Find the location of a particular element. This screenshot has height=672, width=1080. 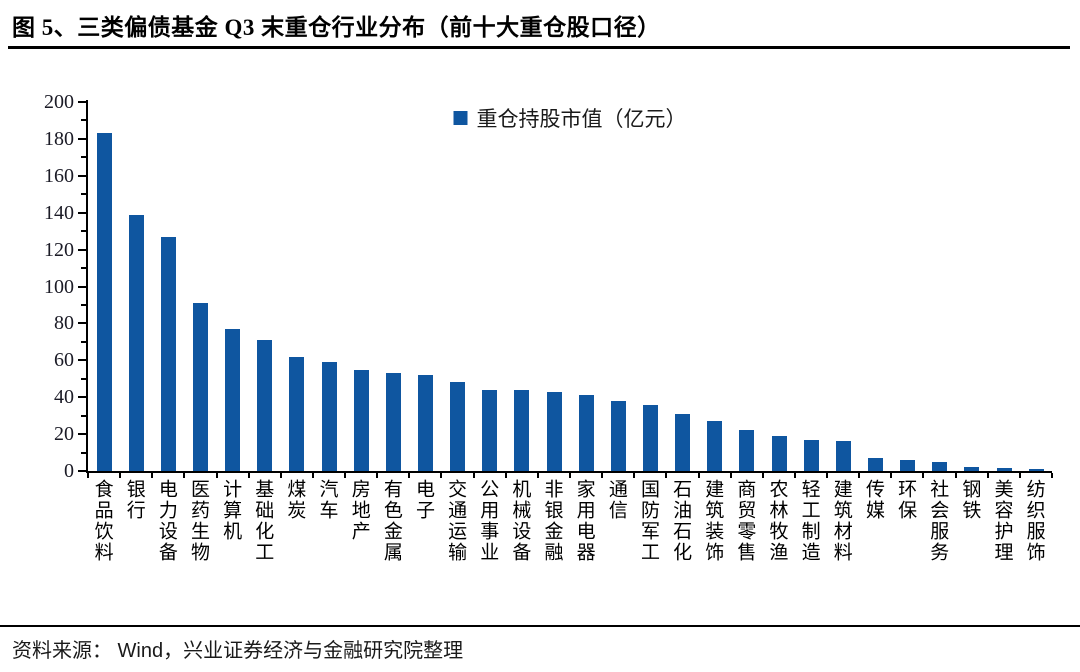

x-label-slot: 机械设备 is located at coordinates (520, 521).